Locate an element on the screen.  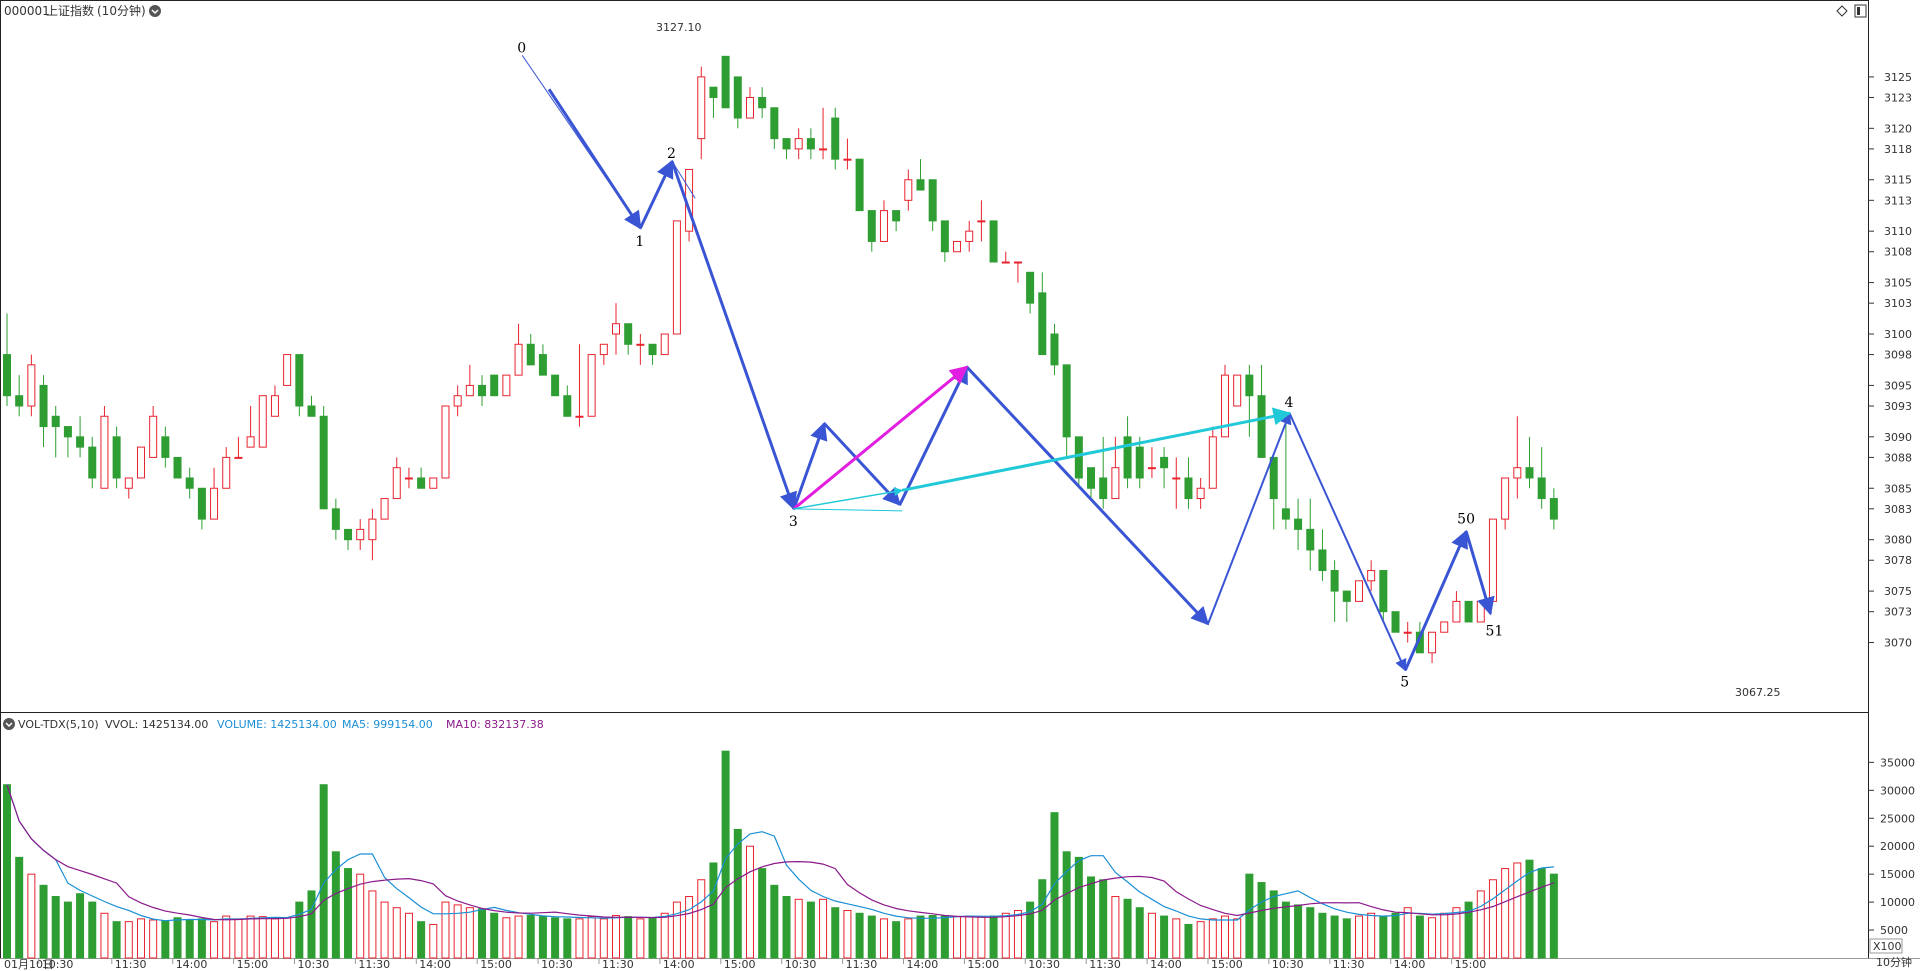
volume-indicator: VOL-TDX(5,10) is located at coordinates (58, 724).